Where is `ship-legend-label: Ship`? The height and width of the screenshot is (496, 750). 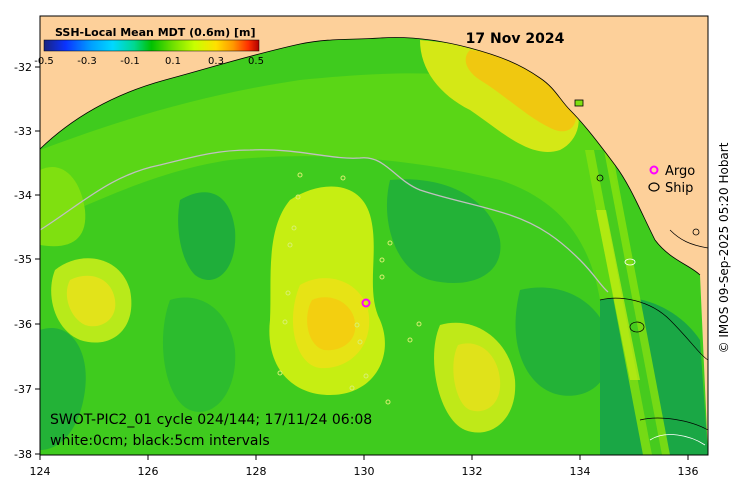
ship-legend-label: Ship is located at coordinates (679, 188).